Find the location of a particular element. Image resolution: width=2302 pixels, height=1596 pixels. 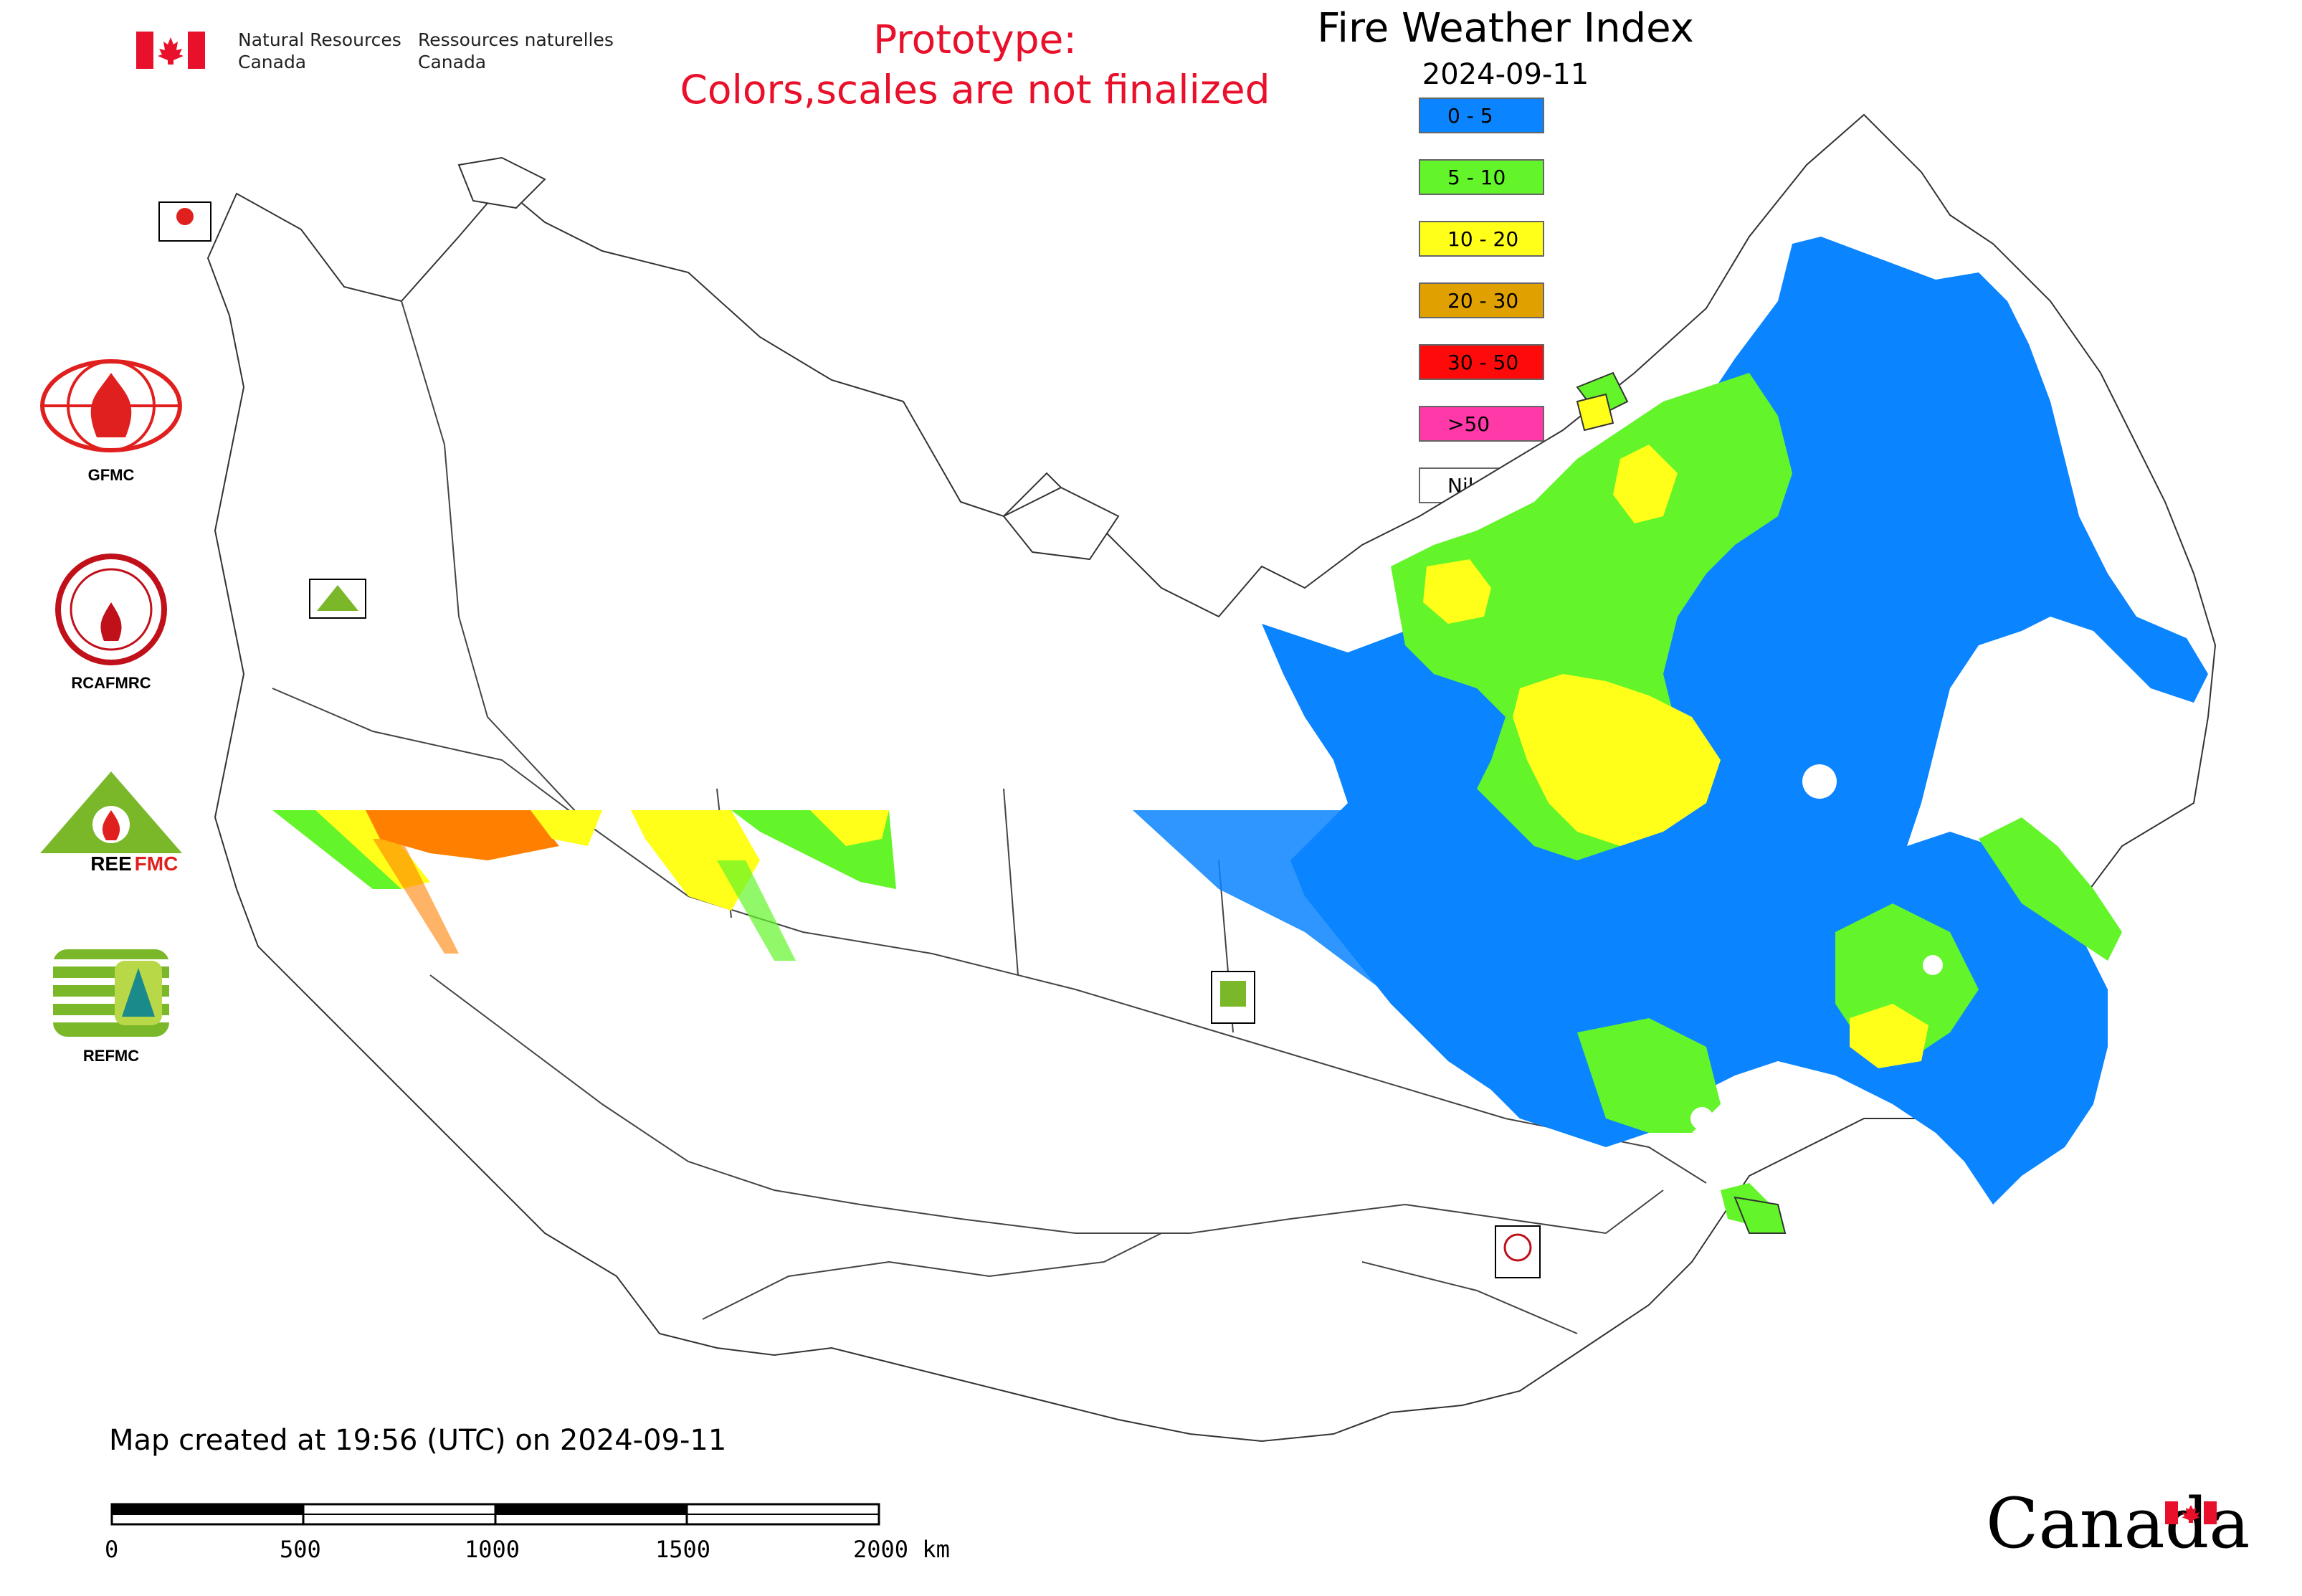

svg-text: REE is located at coordinates (111, 863).